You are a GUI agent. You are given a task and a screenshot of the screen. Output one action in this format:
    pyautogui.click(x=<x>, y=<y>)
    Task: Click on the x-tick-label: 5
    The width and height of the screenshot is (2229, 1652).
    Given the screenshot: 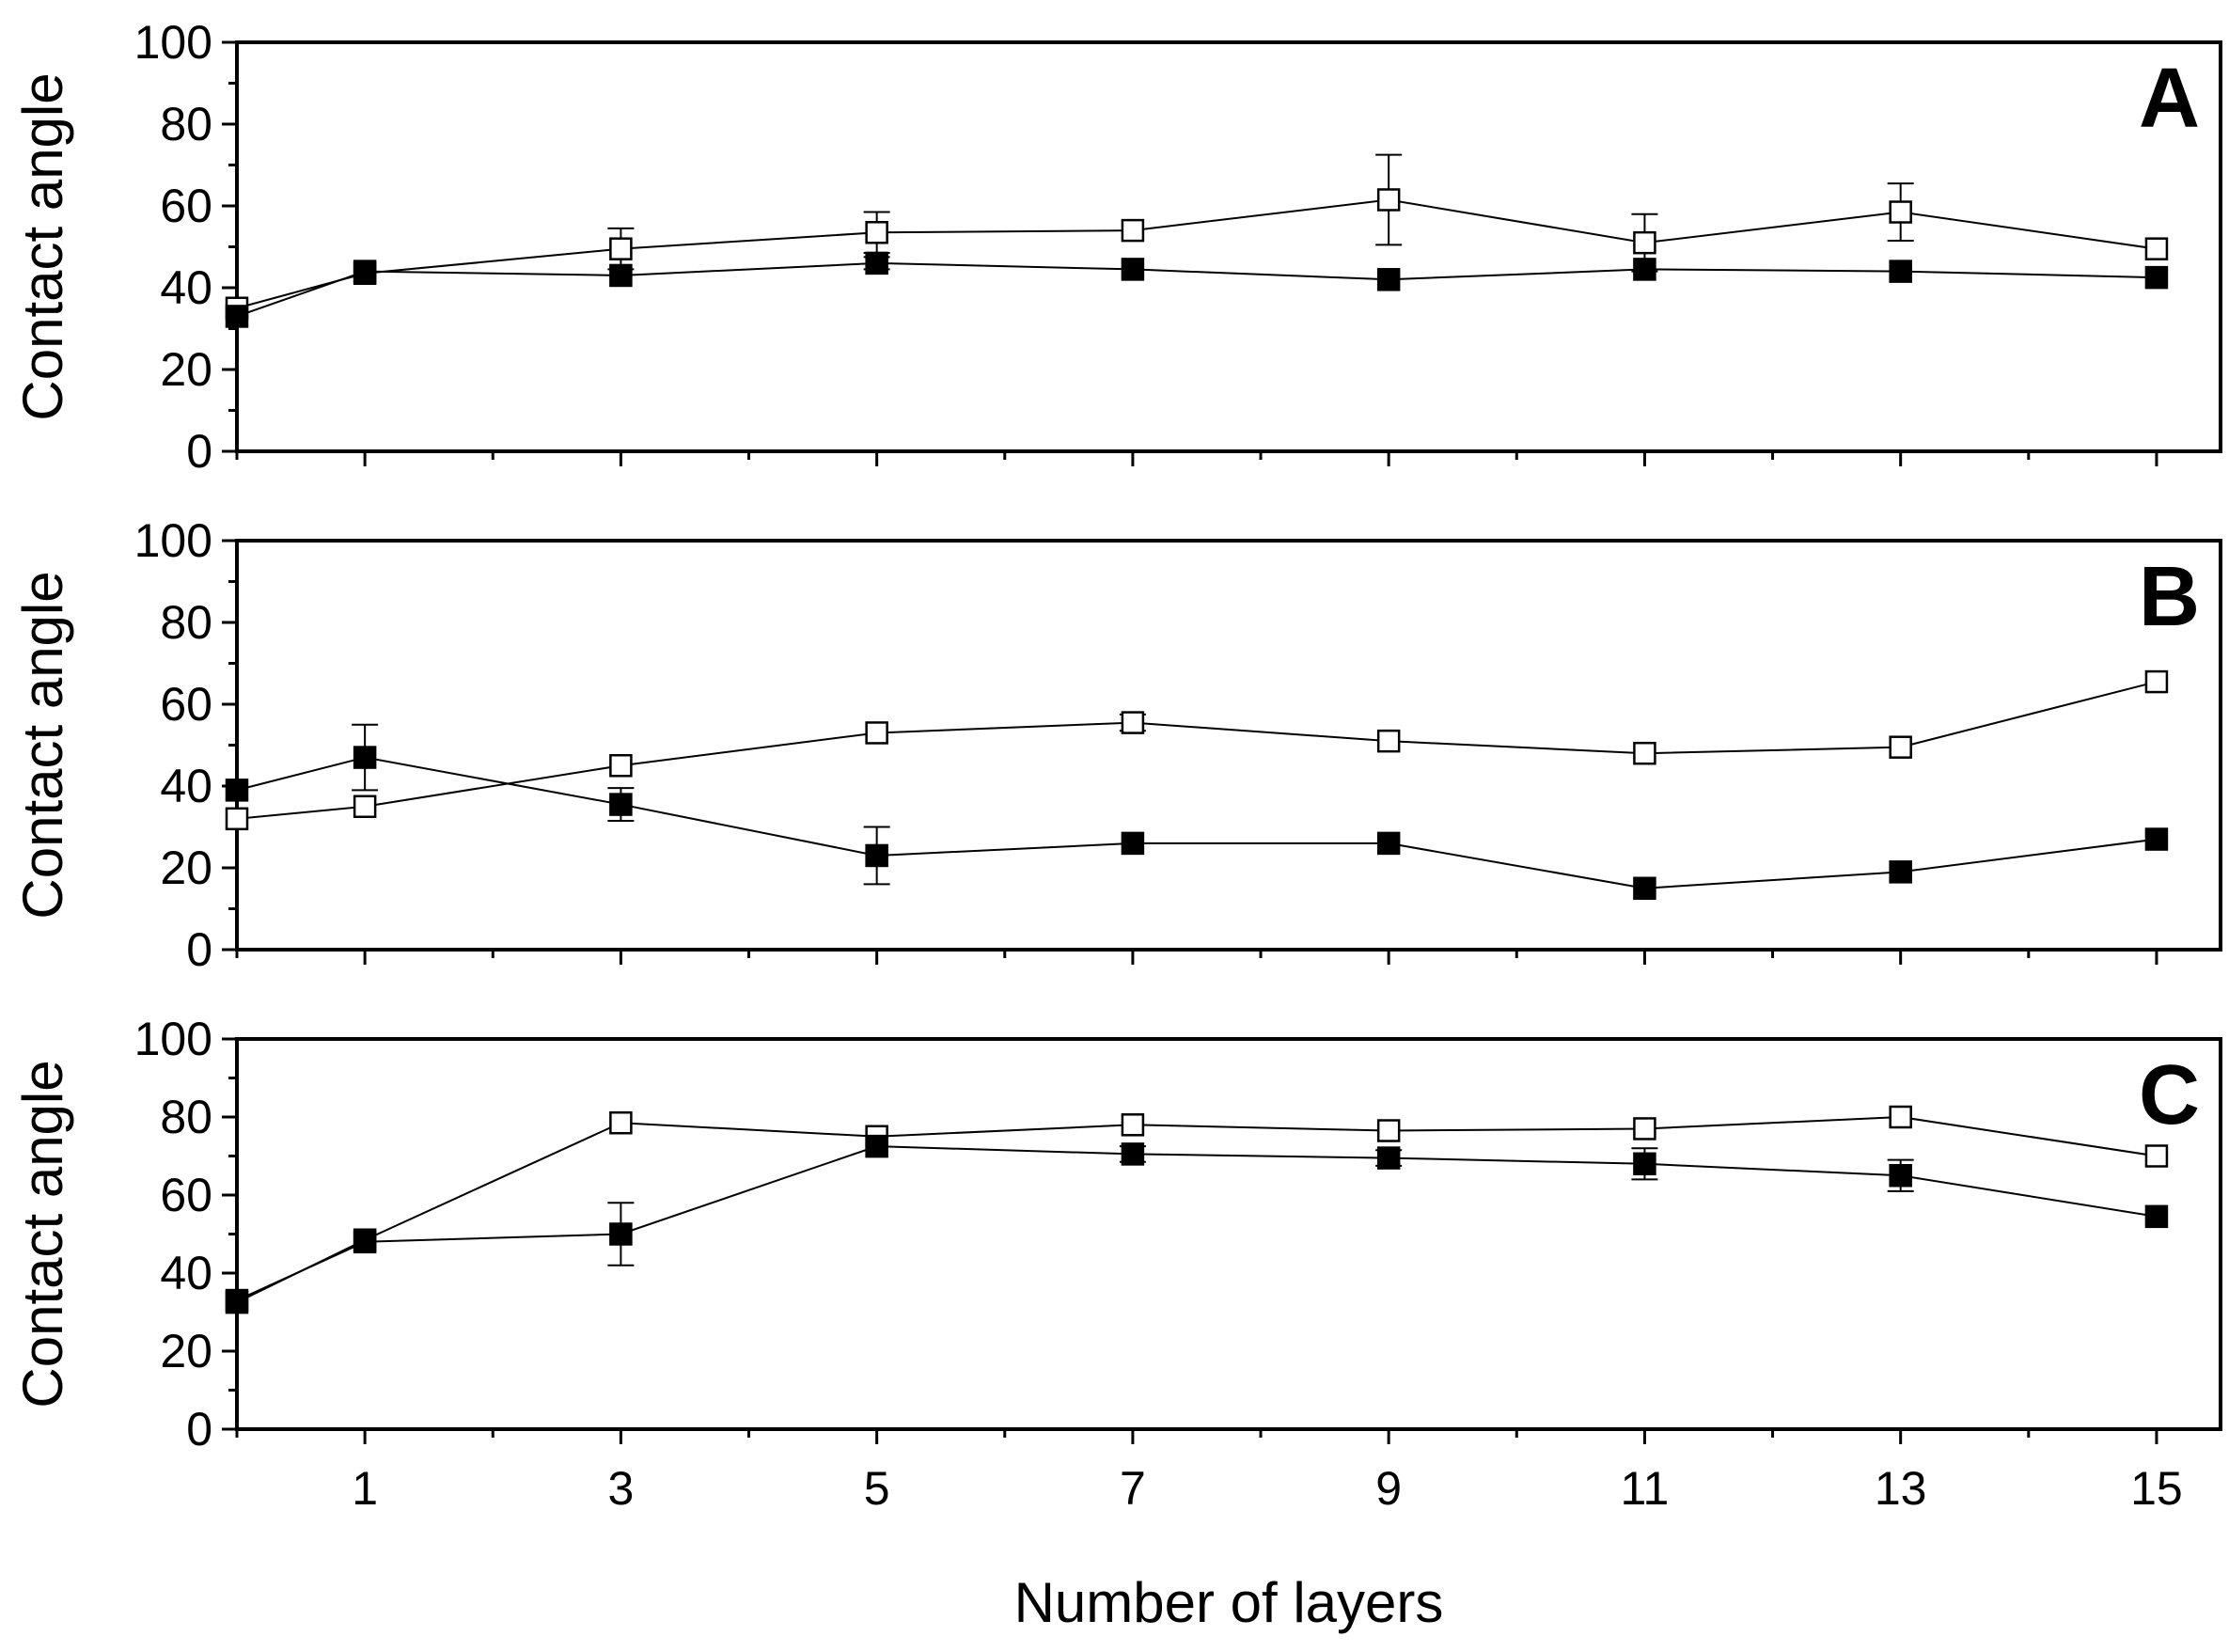 What is the action you would take?
    pyautogui.click(x=877, y=1489)
    